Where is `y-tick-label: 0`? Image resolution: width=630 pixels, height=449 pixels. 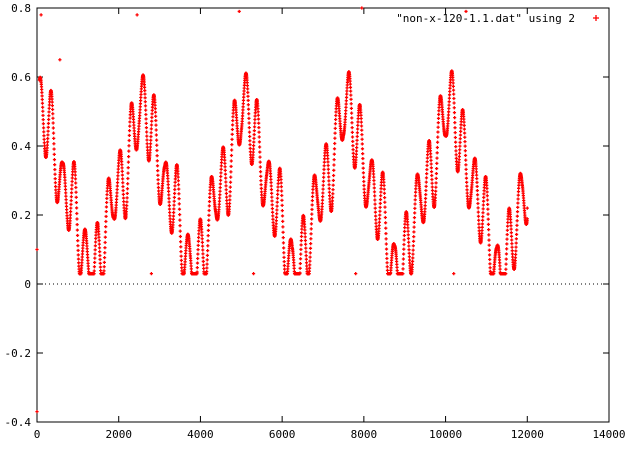
y-tick-label: 0 is located at coordinates (27, 284).